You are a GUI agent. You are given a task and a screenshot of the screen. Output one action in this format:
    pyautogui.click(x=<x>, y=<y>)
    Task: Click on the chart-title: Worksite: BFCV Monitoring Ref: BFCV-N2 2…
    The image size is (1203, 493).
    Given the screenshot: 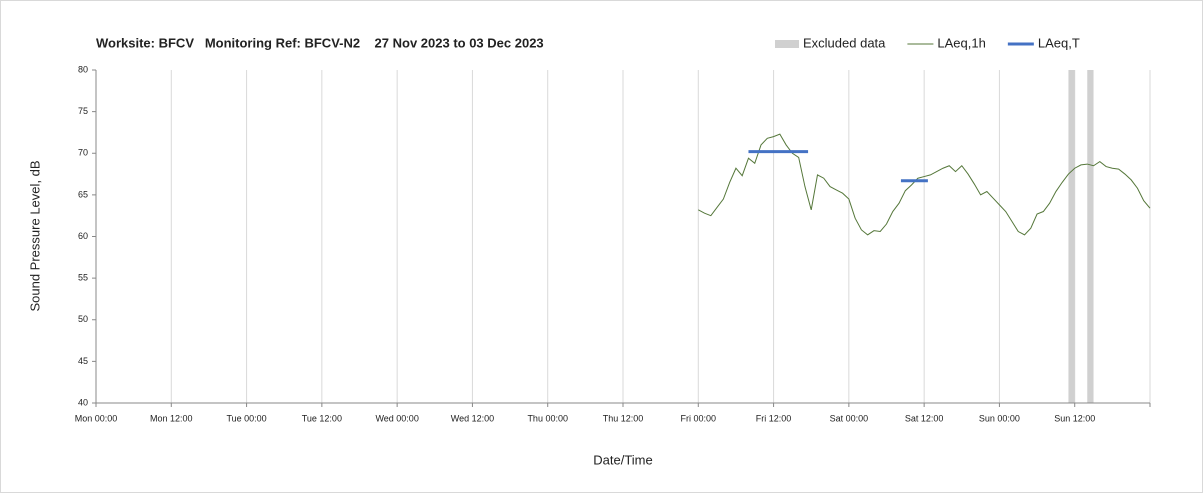 What is the action you would take?
    pyautogui.click(x=320, y=42)
    